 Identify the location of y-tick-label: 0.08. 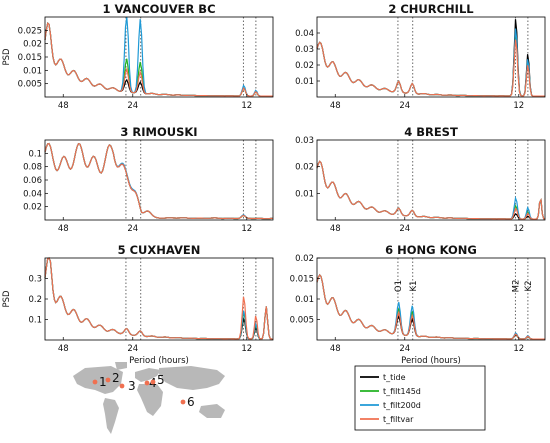
(32, 168).